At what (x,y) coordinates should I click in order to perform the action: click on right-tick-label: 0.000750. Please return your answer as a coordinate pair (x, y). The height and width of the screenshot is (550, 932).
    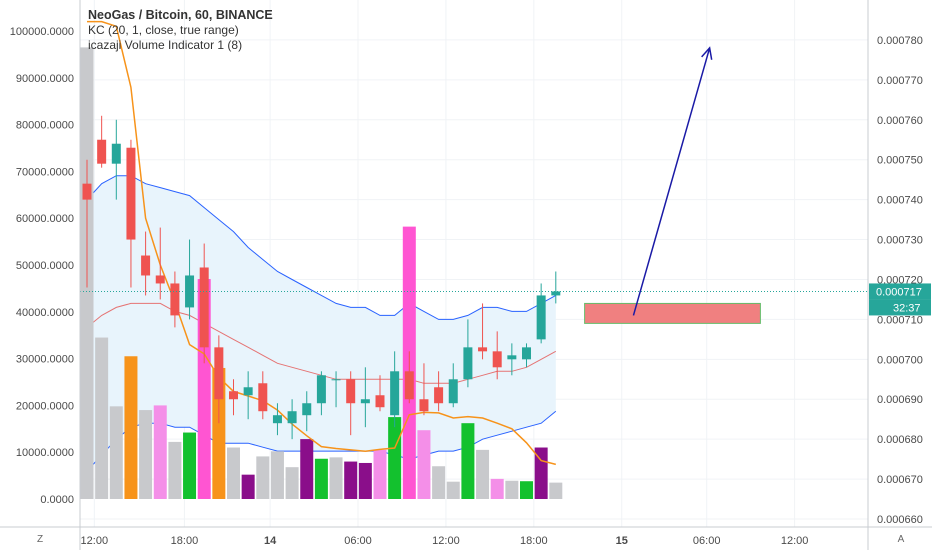
    Looking at the image, I should click on (900, 161).